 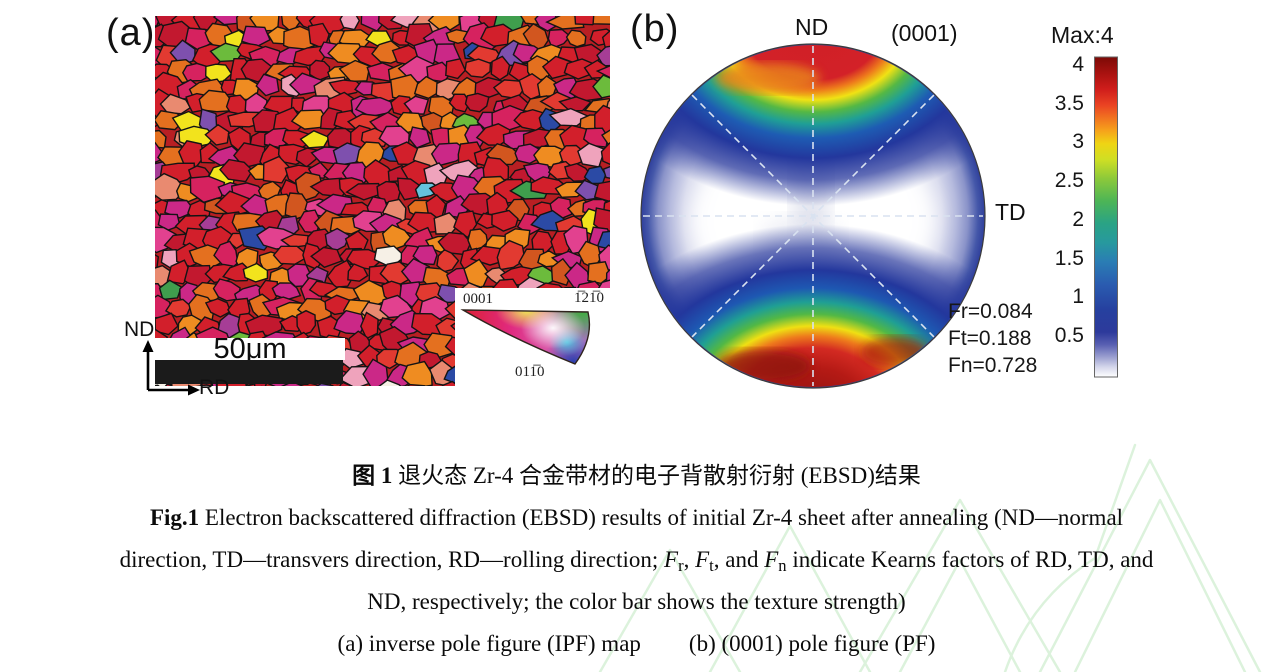 I want to click on ipf-key-0001-label: 0001, so click(x=478, y=299).